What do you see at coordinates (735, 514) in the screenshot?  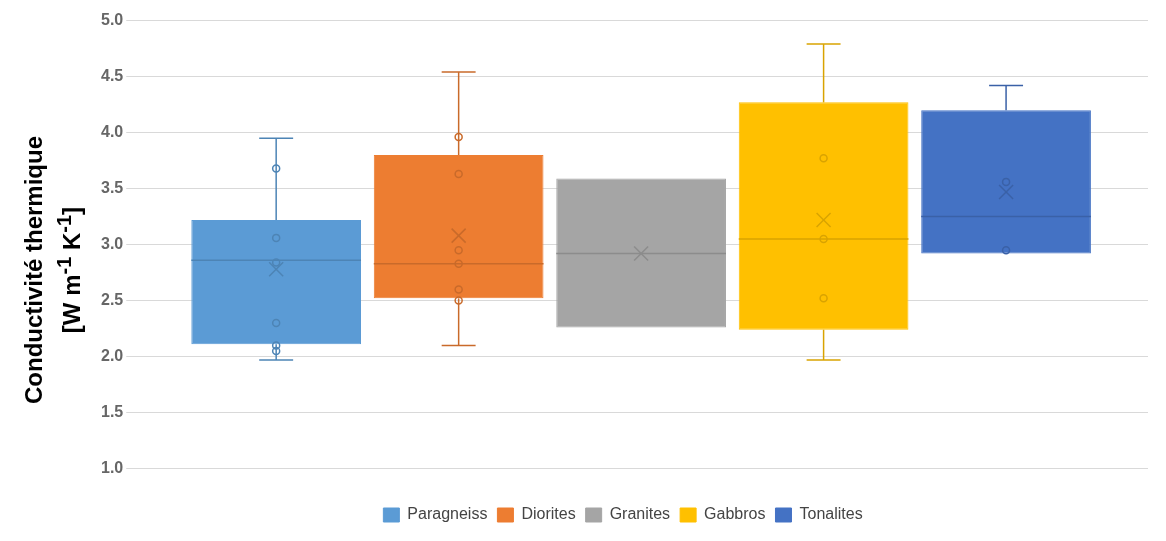 I see `legend-label: Gabbros` at bounding box center [735, 514].